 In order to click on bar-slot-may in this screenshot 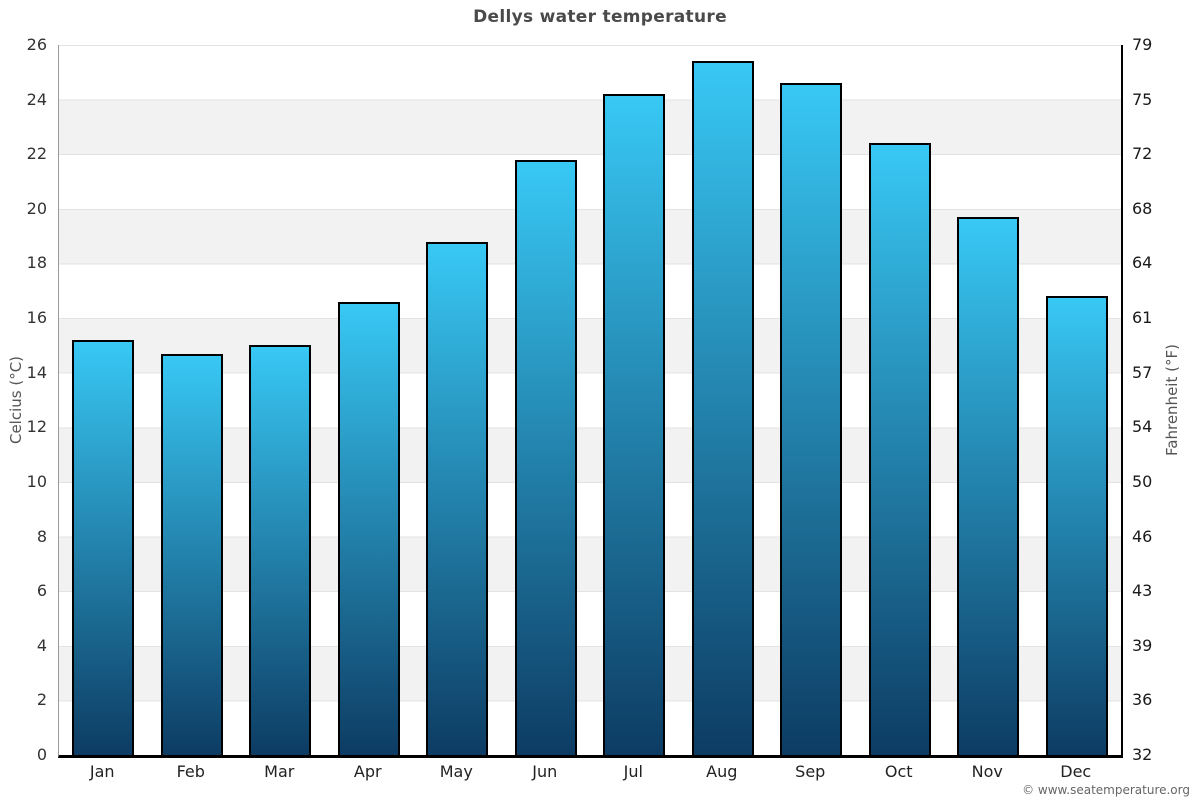, I will do `click(457, 400)`.